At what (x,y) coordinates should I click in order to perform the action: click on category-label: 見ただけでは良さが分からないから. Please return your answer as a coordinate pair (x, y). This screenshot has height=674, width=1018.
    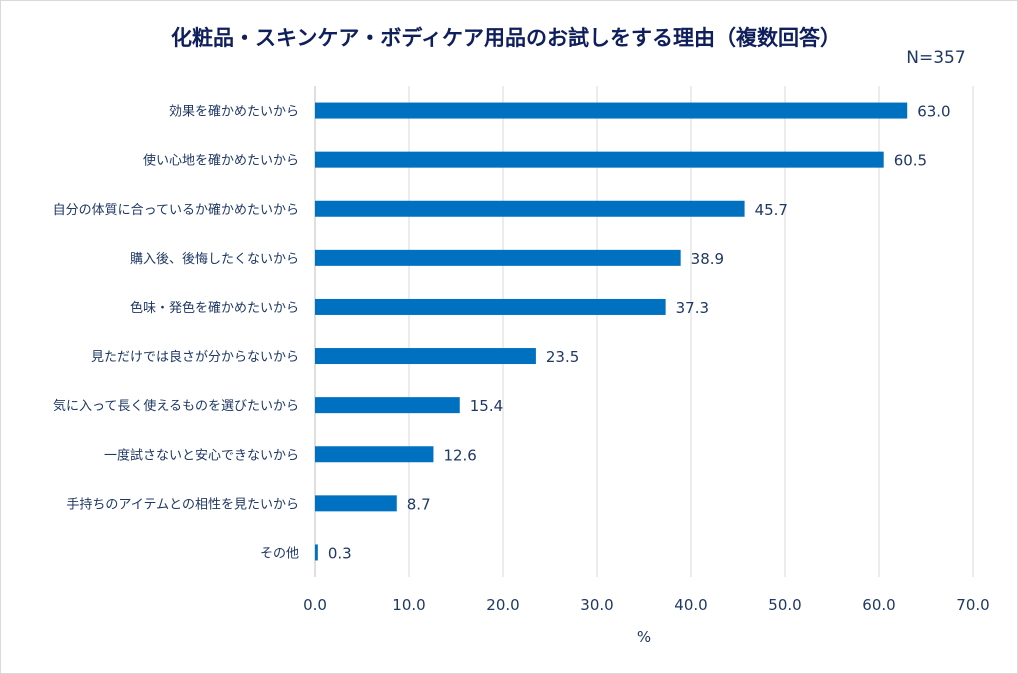
    Looking at the image, I should click on (195, 357).